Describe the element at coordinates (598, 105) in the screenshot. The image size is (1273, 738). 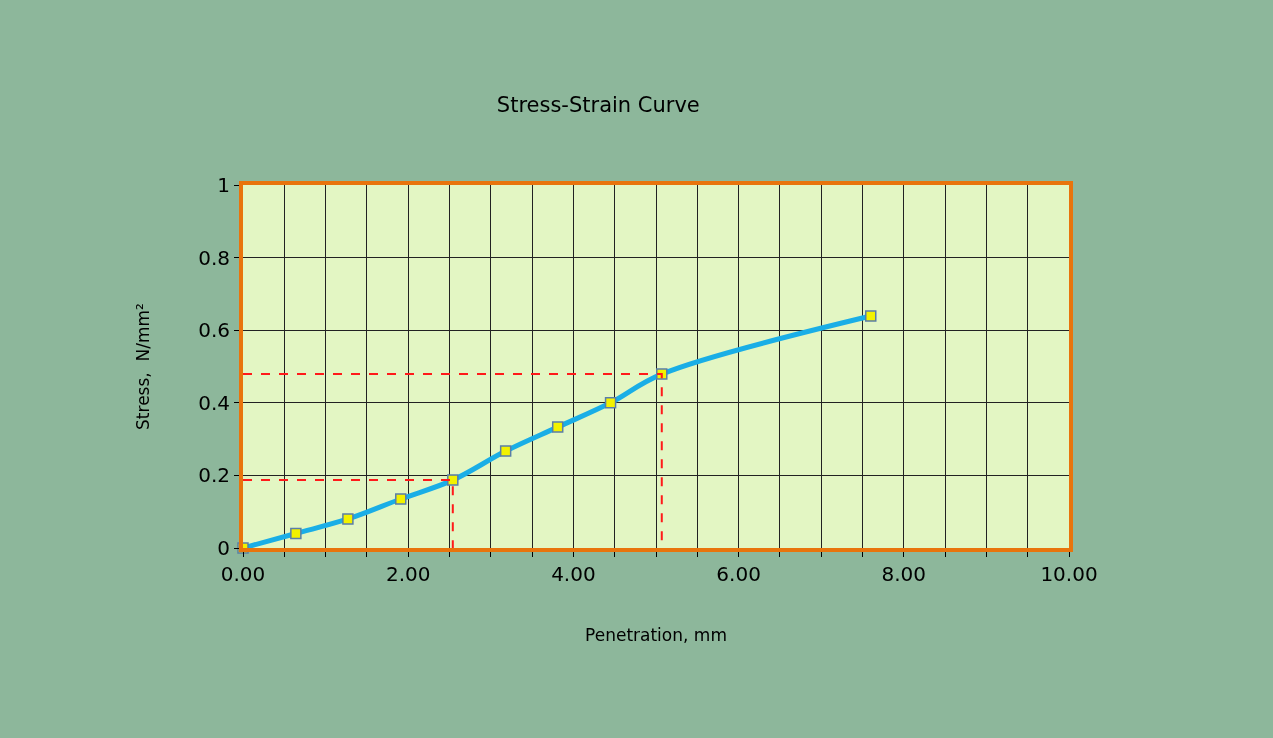
I see `chart-title: Stress-Strain Curve` at that location.